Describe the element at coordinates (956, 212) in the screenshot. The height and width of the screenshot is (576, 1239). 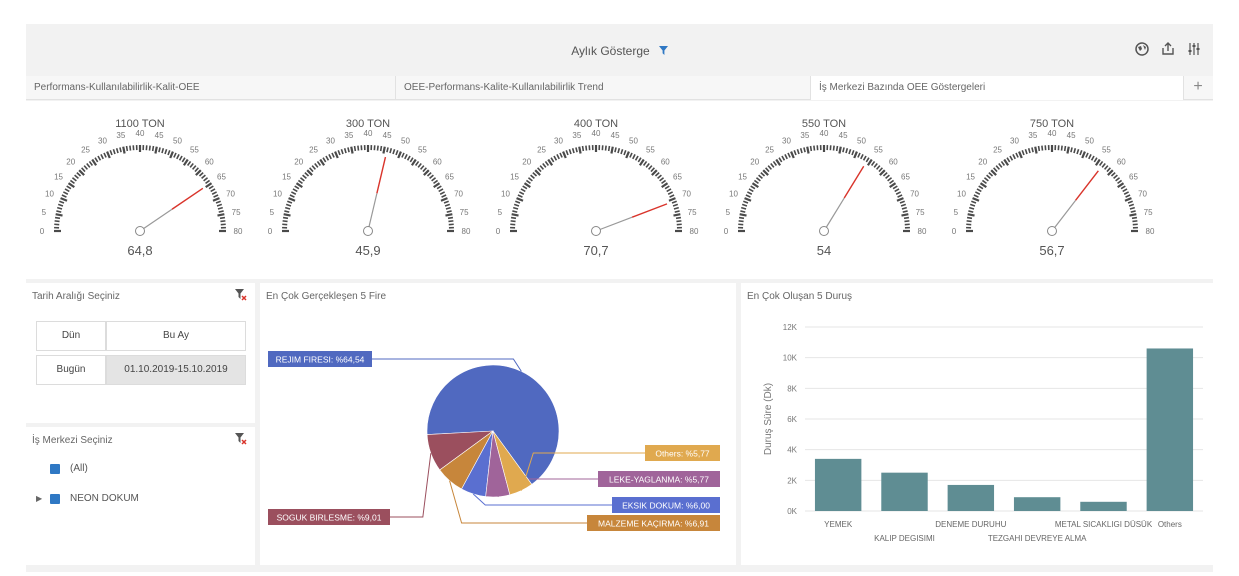
I see `gauge-tick-label: 5` at that location.